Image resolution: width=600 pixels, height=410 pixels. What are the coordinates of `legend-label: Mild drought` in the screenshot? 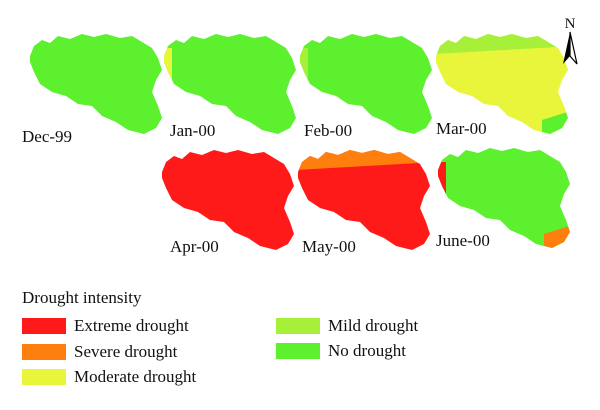 It's located at (373, 325).